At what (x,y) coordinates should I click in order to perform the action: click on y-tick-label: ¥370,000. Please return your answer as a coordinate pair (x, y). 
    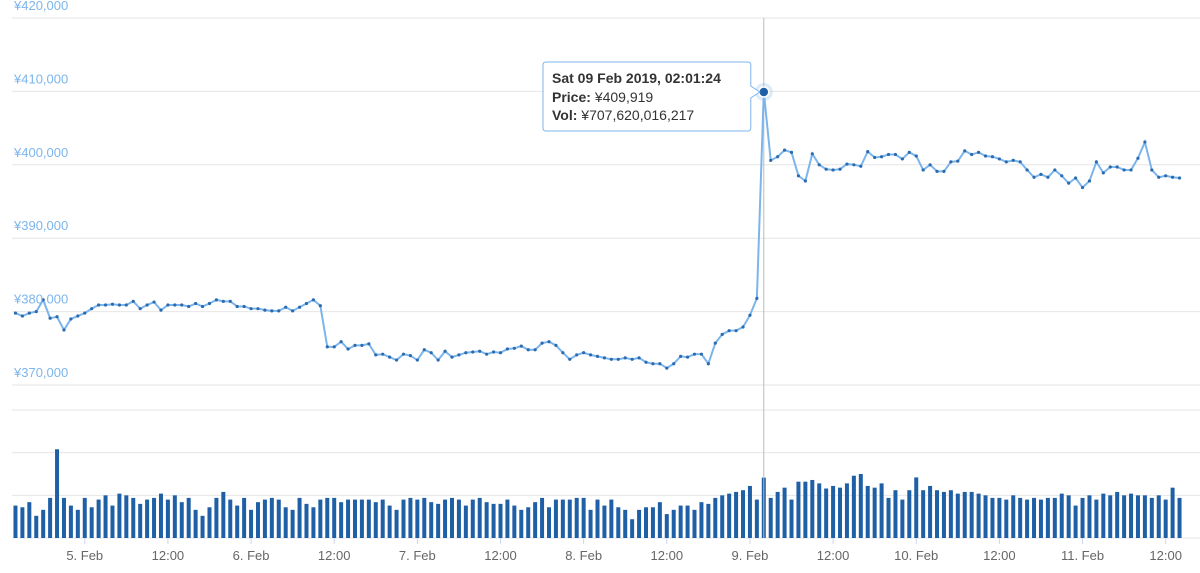
    Looking at the image, I should click on (40, 372).